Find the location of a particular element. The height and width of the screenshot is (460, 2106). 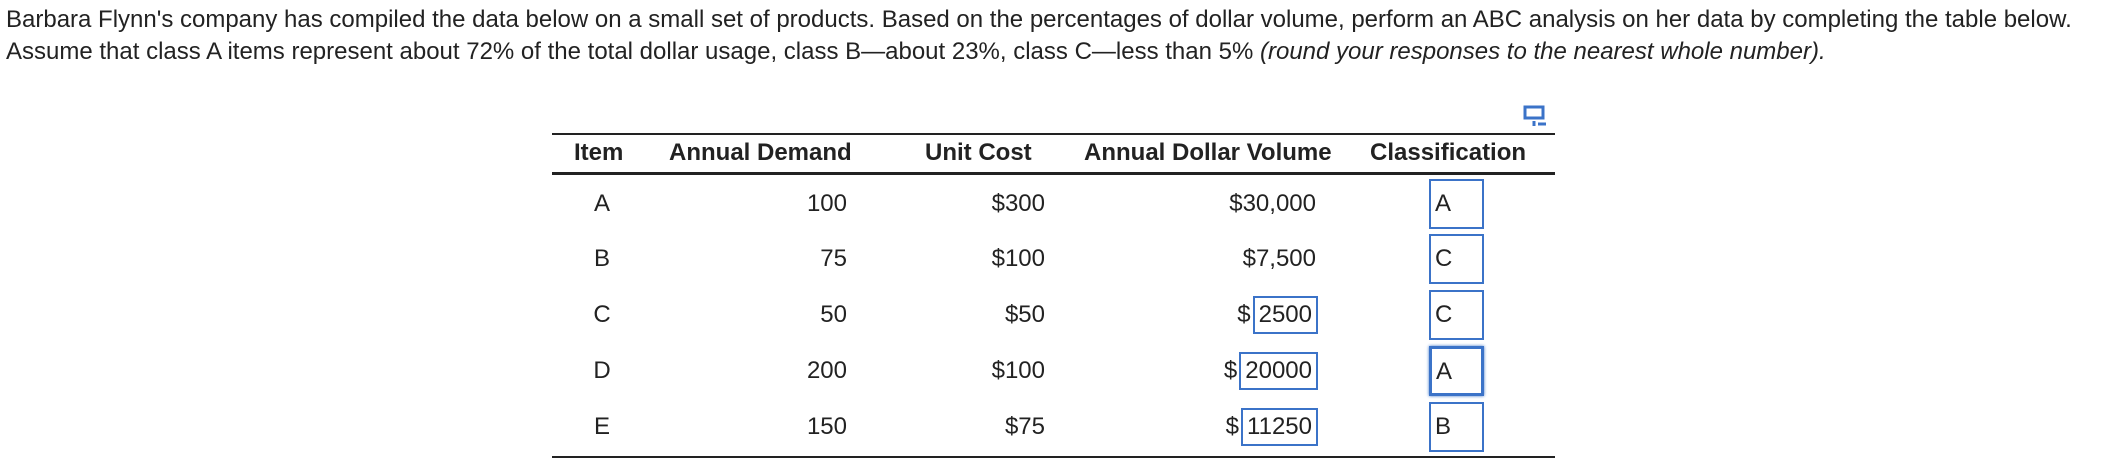

demand-cell: 100 is located at coordinates (826, 203).